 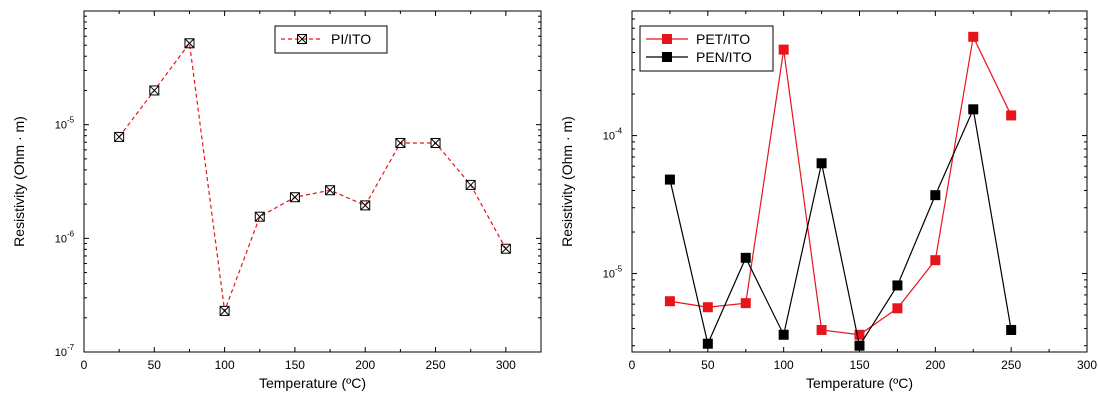 What do you see at coordinates (723, 39) in the screenshot?
I see `legend-label: PET/ITO` at bounding box center [723, 39].